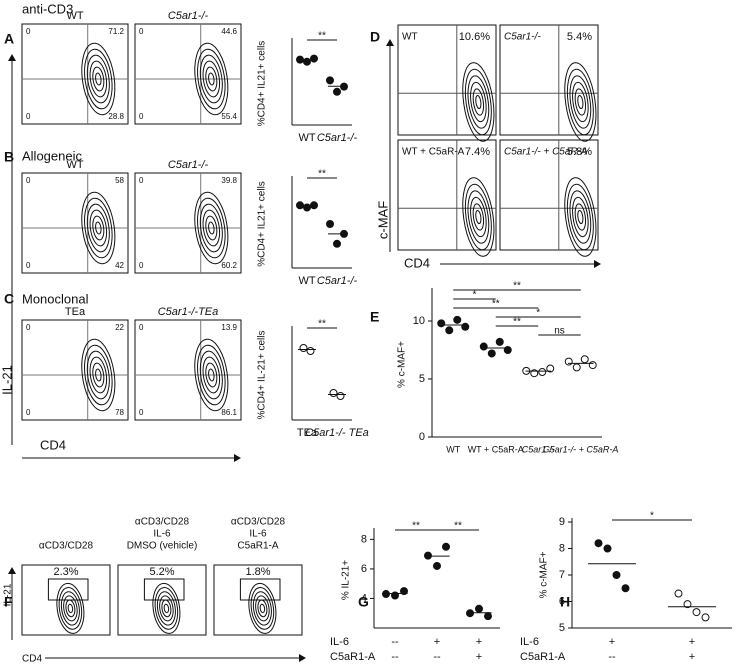 The height and width of the screenshot is (667, 742). Describe the element at coordinates (306, 138) in the screenshot. I see `x-tick-label: WT` at that location.